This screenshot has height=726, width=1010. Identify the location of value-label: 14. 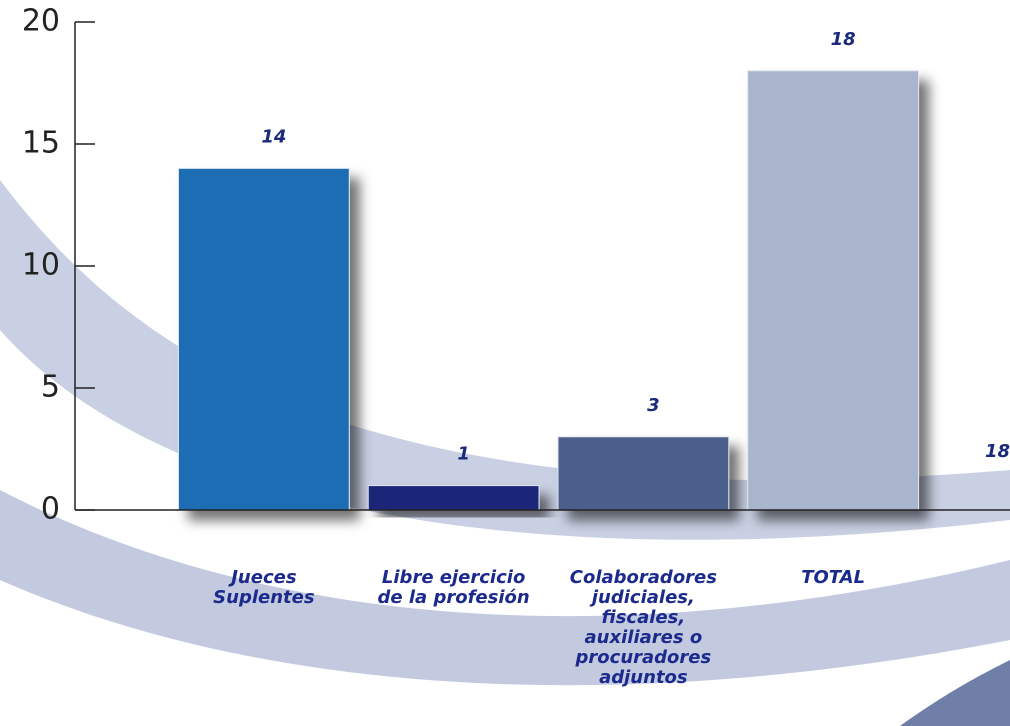
(273, 136).